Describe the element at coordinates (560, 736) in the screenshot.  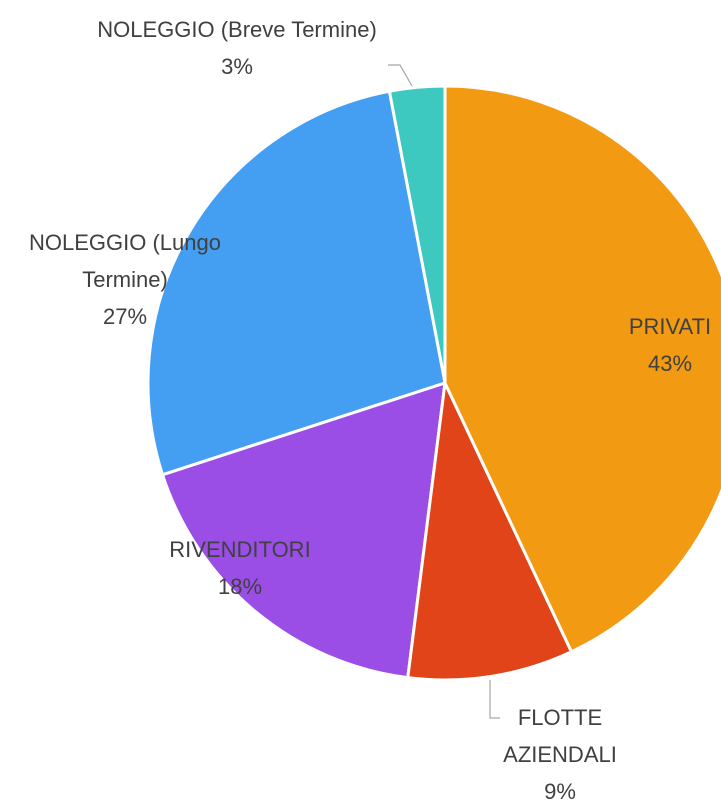
I see `category-label: FLOTTE AZIENDALI` at that location.